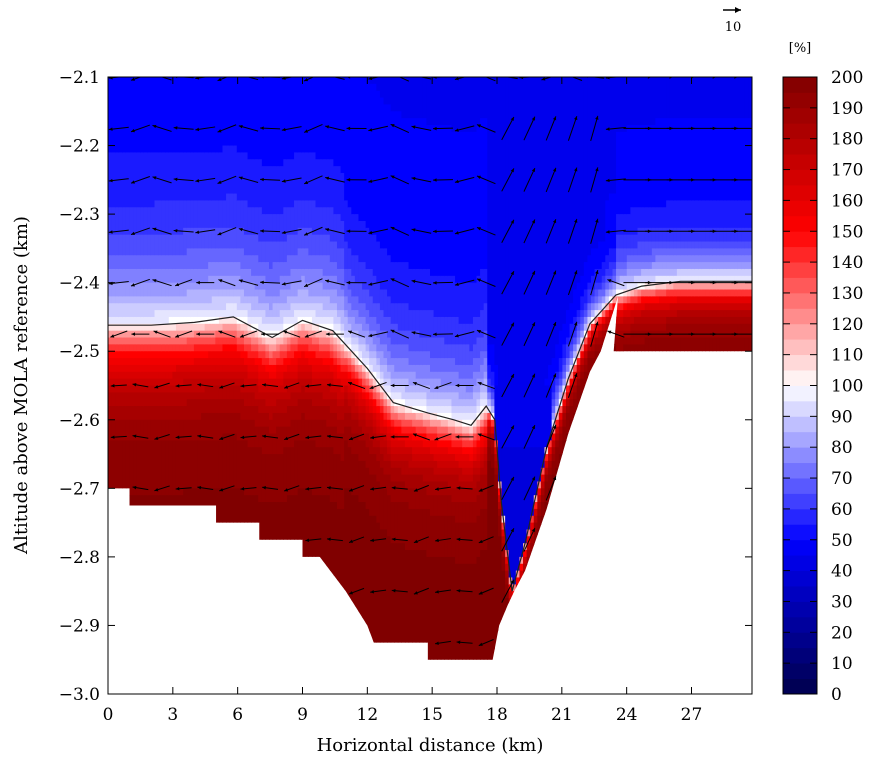 This screenshot has width=873, height=759. I want to click on wind-vector, so click(594, 283).